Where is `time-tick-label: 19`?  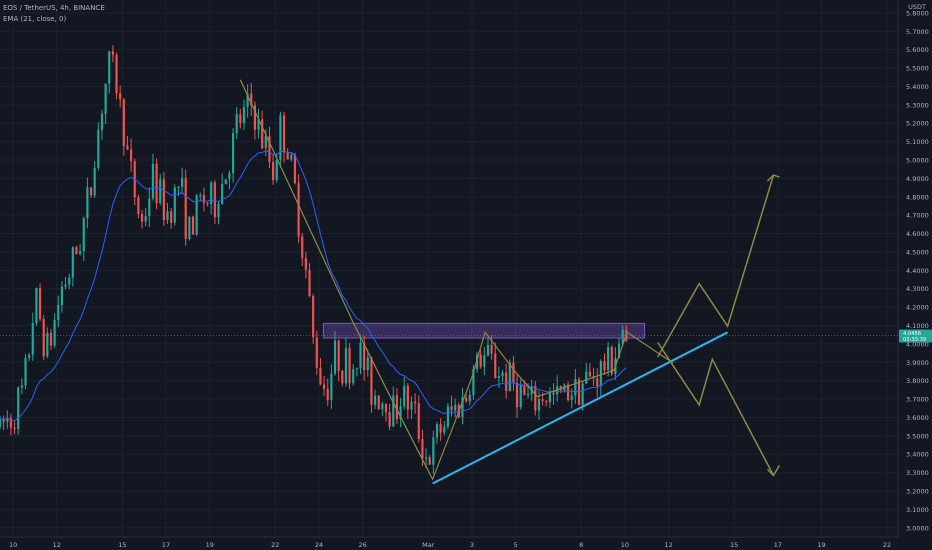
time-tick-label: 19 is located at coordinates (821, 545).